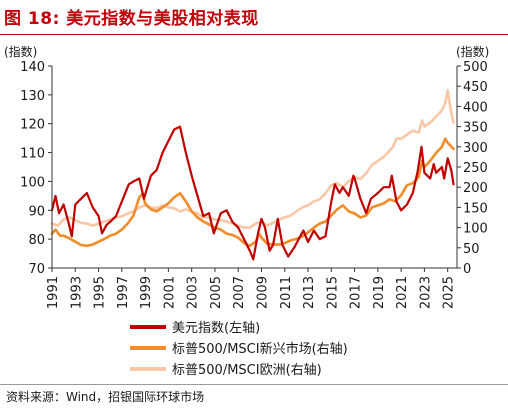 This screenshot has height=415, width=508. Describe the element at coordinates (131, 19) in the screenshot. I see `figure-title: 图 18: 美元指数与美股相对表现` at that location.